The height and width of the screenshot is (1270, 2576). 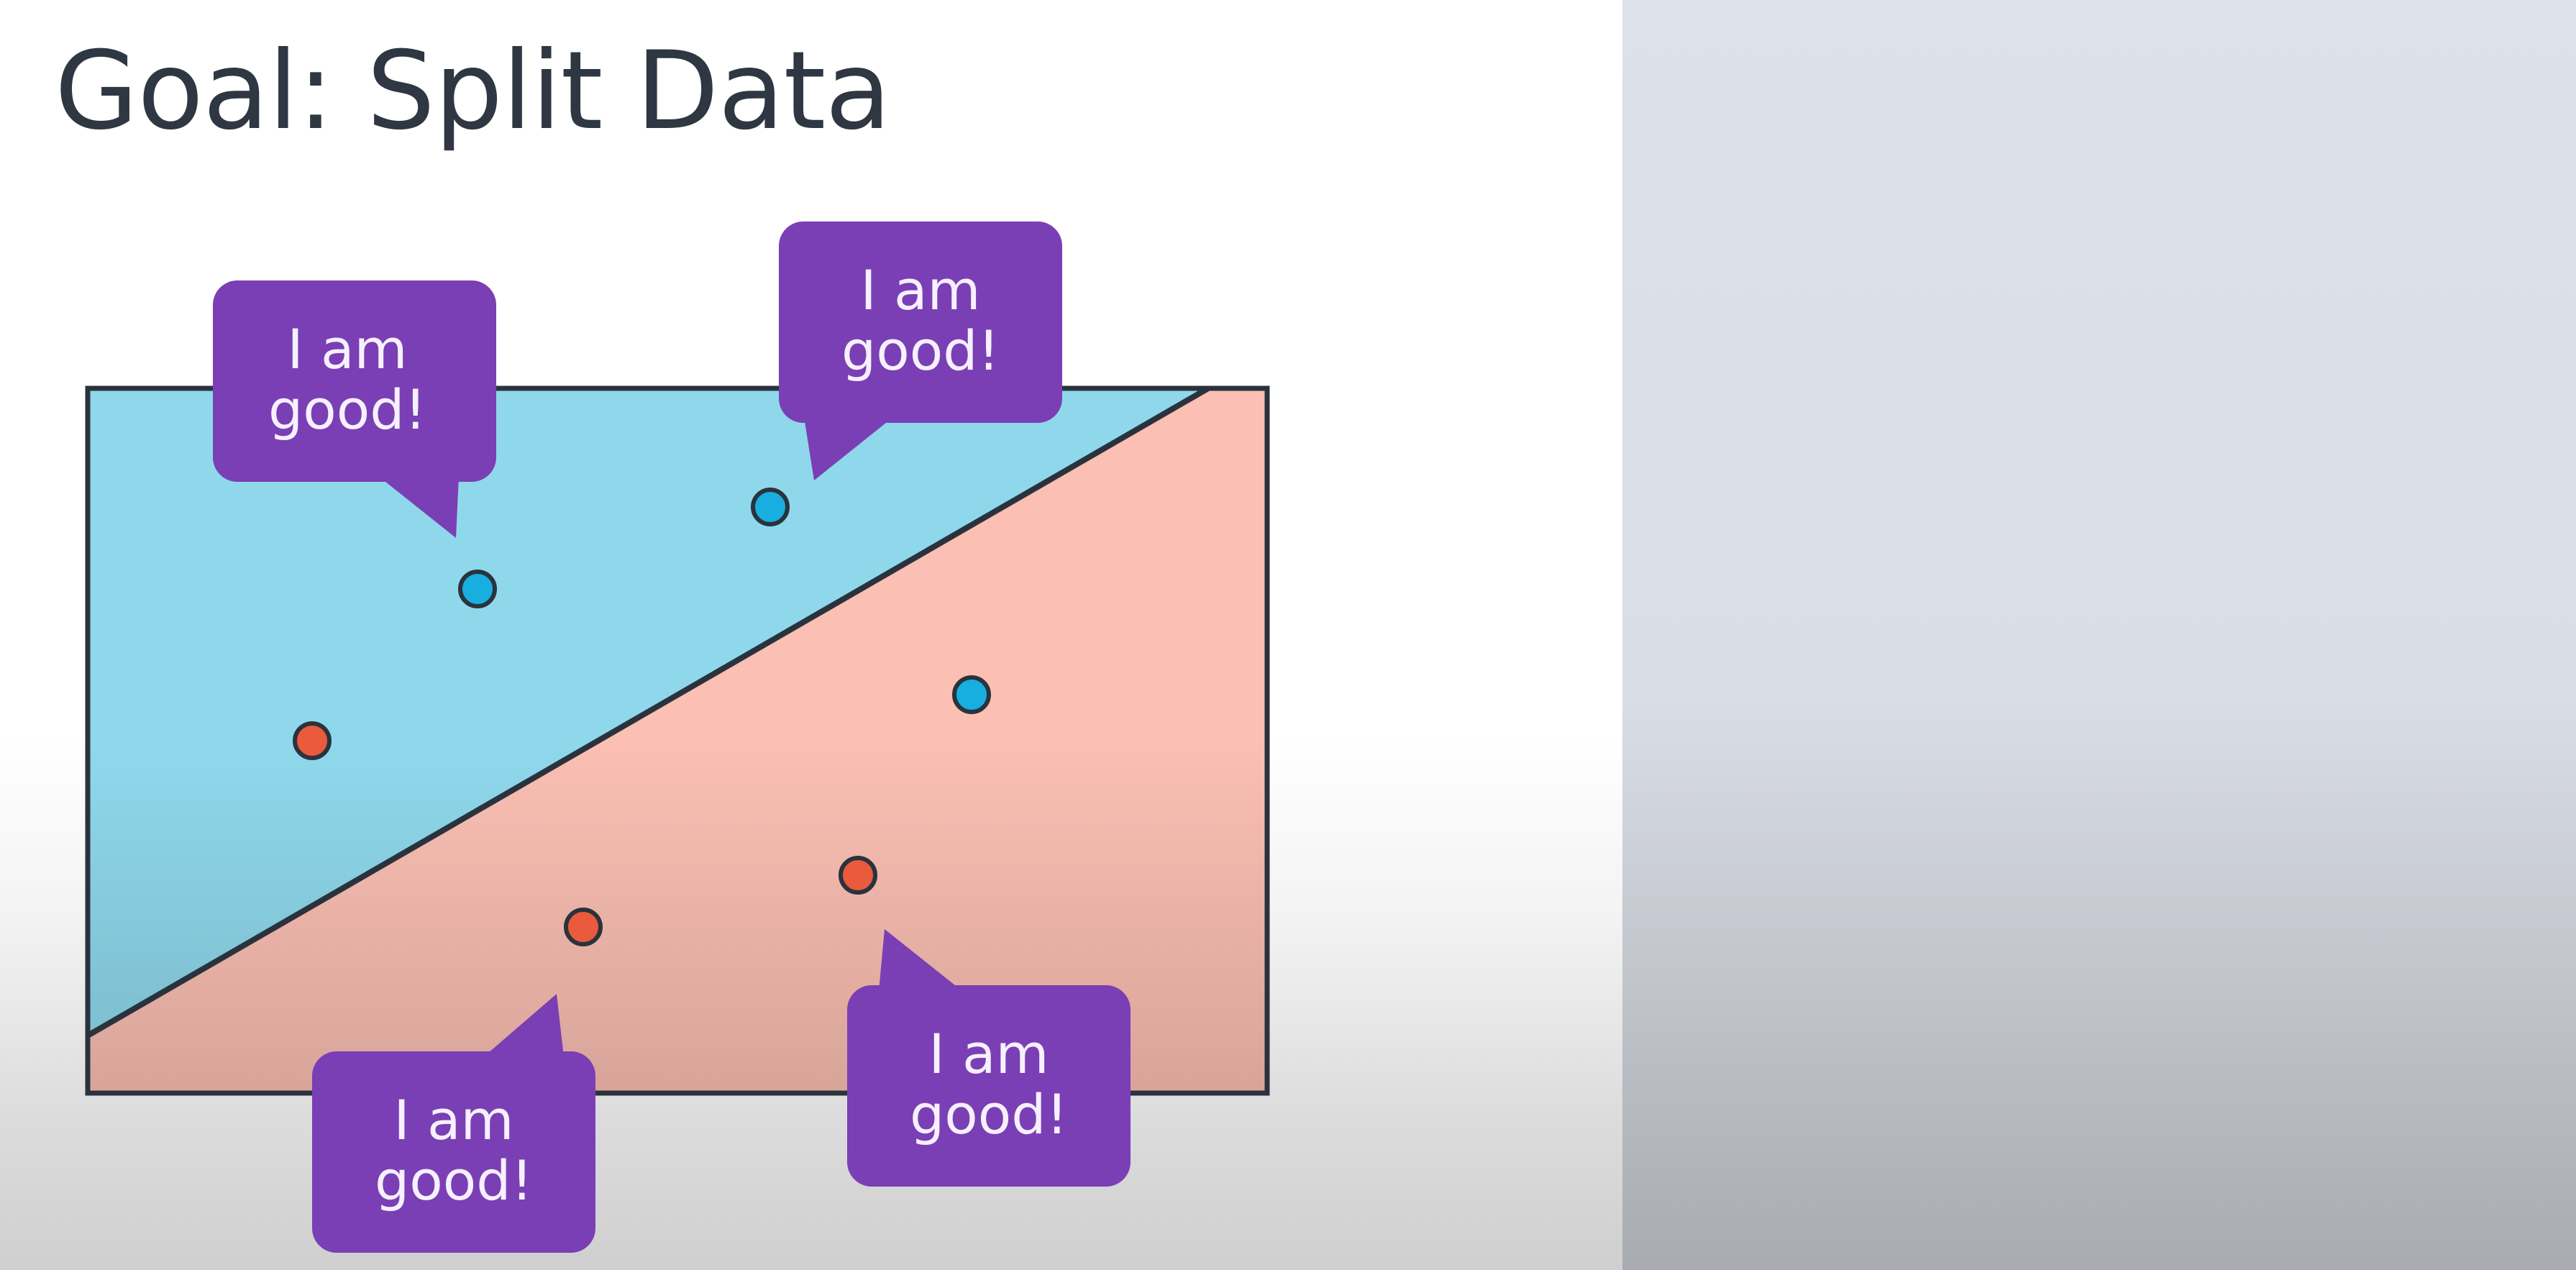 What do you see at coordinates (473, 91) in the screenshot?
I see `slide-title: Goal: Split Data` at bounding box center [473, 91].